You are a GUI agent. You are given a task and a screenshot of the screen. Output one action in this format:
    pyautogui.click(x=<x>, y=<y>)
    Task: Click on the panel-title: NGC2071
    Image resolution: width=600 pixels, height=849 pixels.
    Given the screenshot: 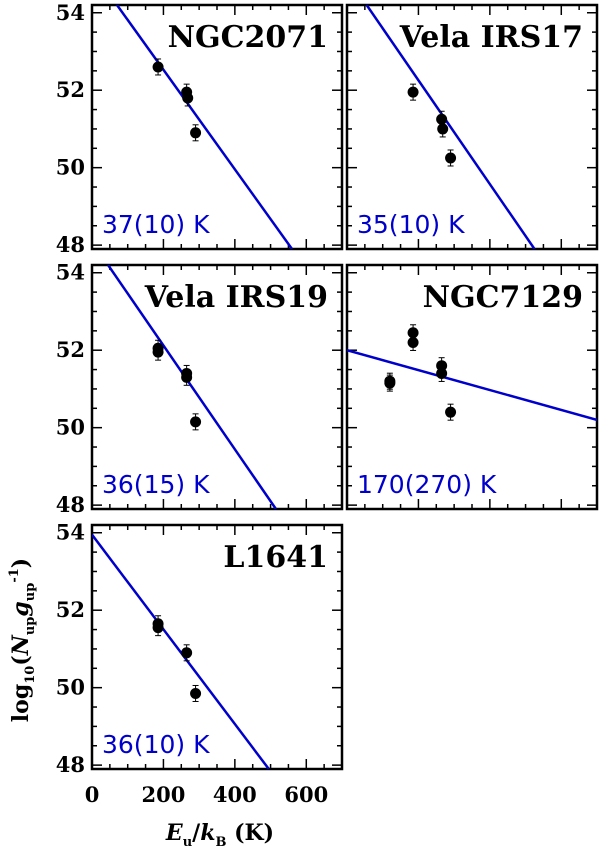 What is the action you would take?
    pyautogui.click(x=248, y=37)
    